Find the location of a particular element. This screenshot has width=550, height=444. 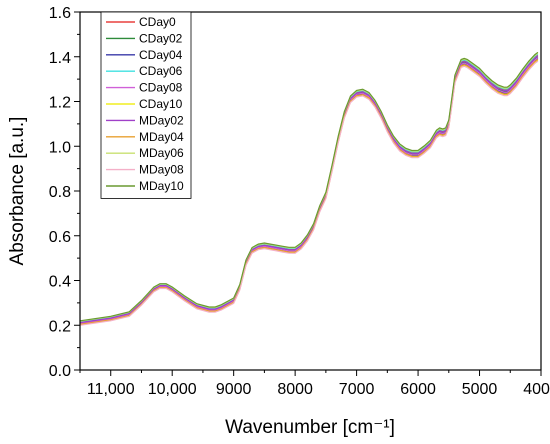

y-tick-label: 0.8 is located at coordinates (60, 192).